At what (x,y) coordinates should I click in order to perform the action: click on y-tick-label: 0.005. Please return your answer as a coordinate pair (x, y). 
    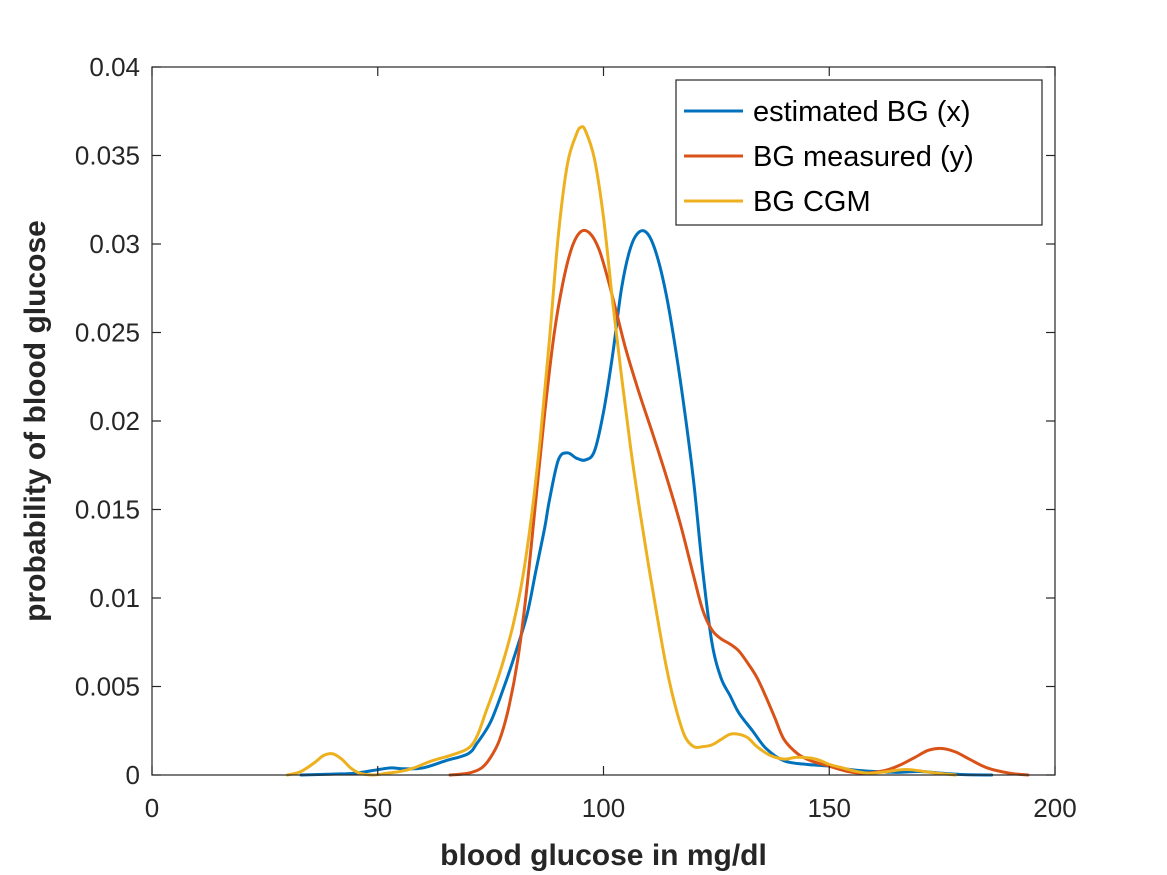
    Looking at the image, I should click on (107, 687).